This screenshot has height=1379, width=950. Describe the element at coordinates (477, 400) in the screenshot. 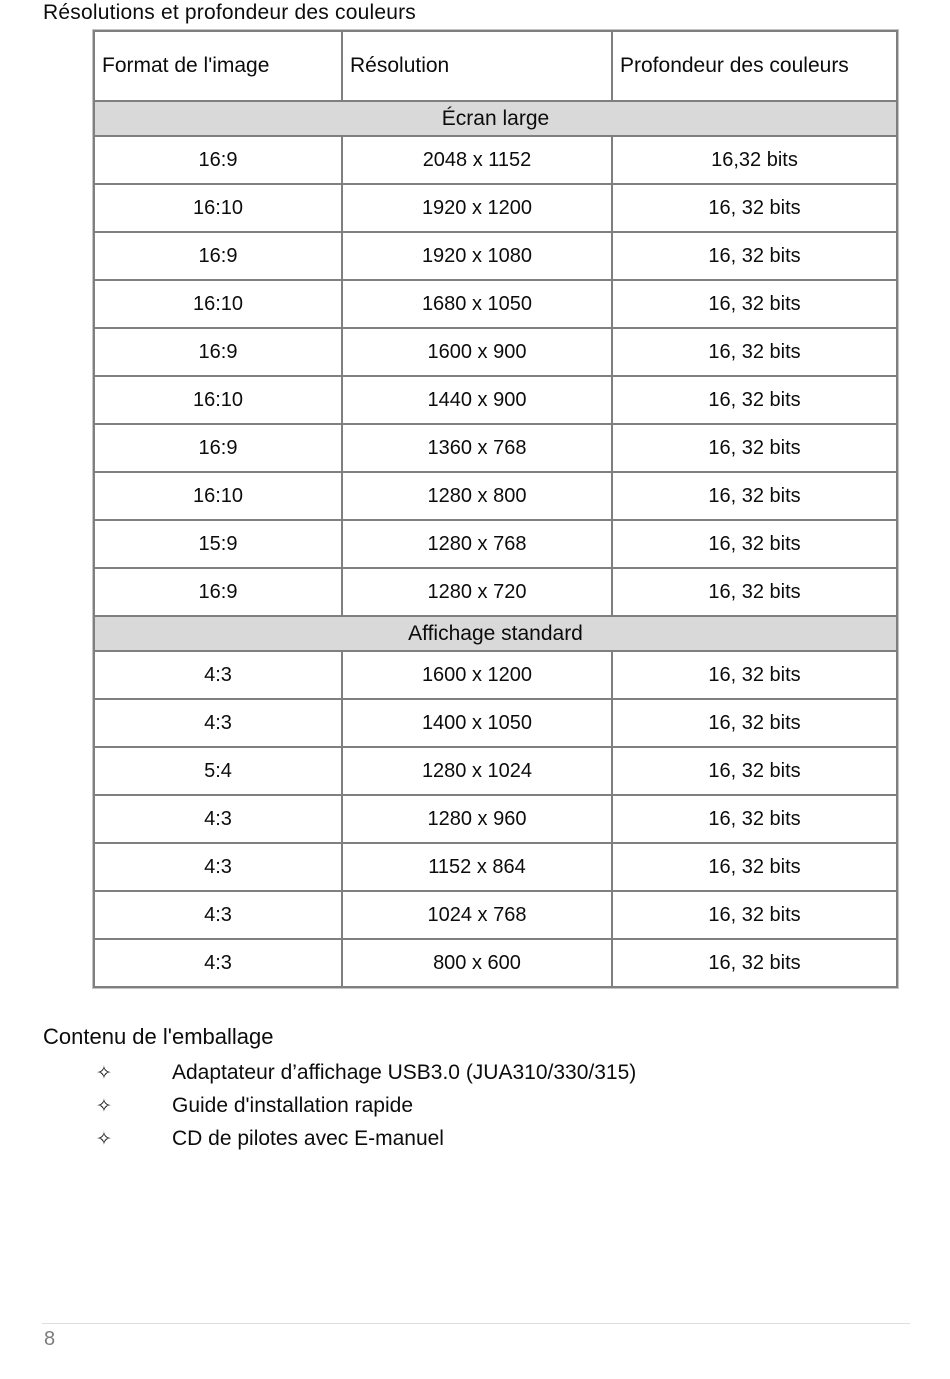

I see `cell-resolution: 1440 x 900` at that location.